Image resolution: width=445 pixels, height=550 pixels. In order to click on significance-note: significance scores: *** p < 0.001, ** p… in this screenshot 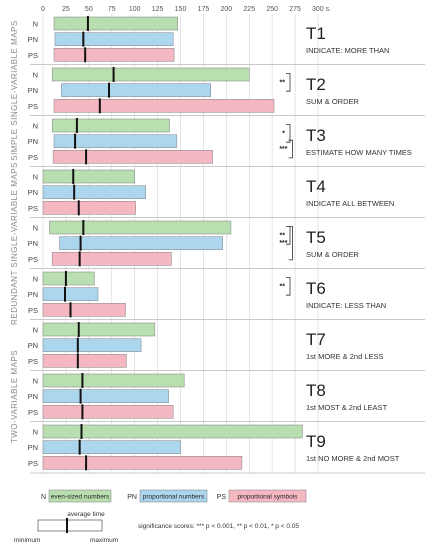, I will do `click(218, 526)`.